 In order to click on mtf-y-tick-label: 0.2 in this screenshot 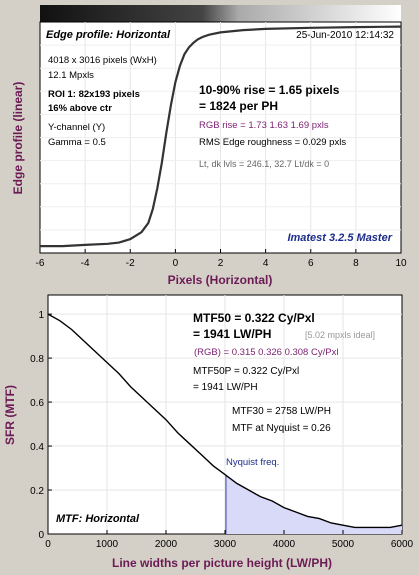, I will do `click(37, 491)`.